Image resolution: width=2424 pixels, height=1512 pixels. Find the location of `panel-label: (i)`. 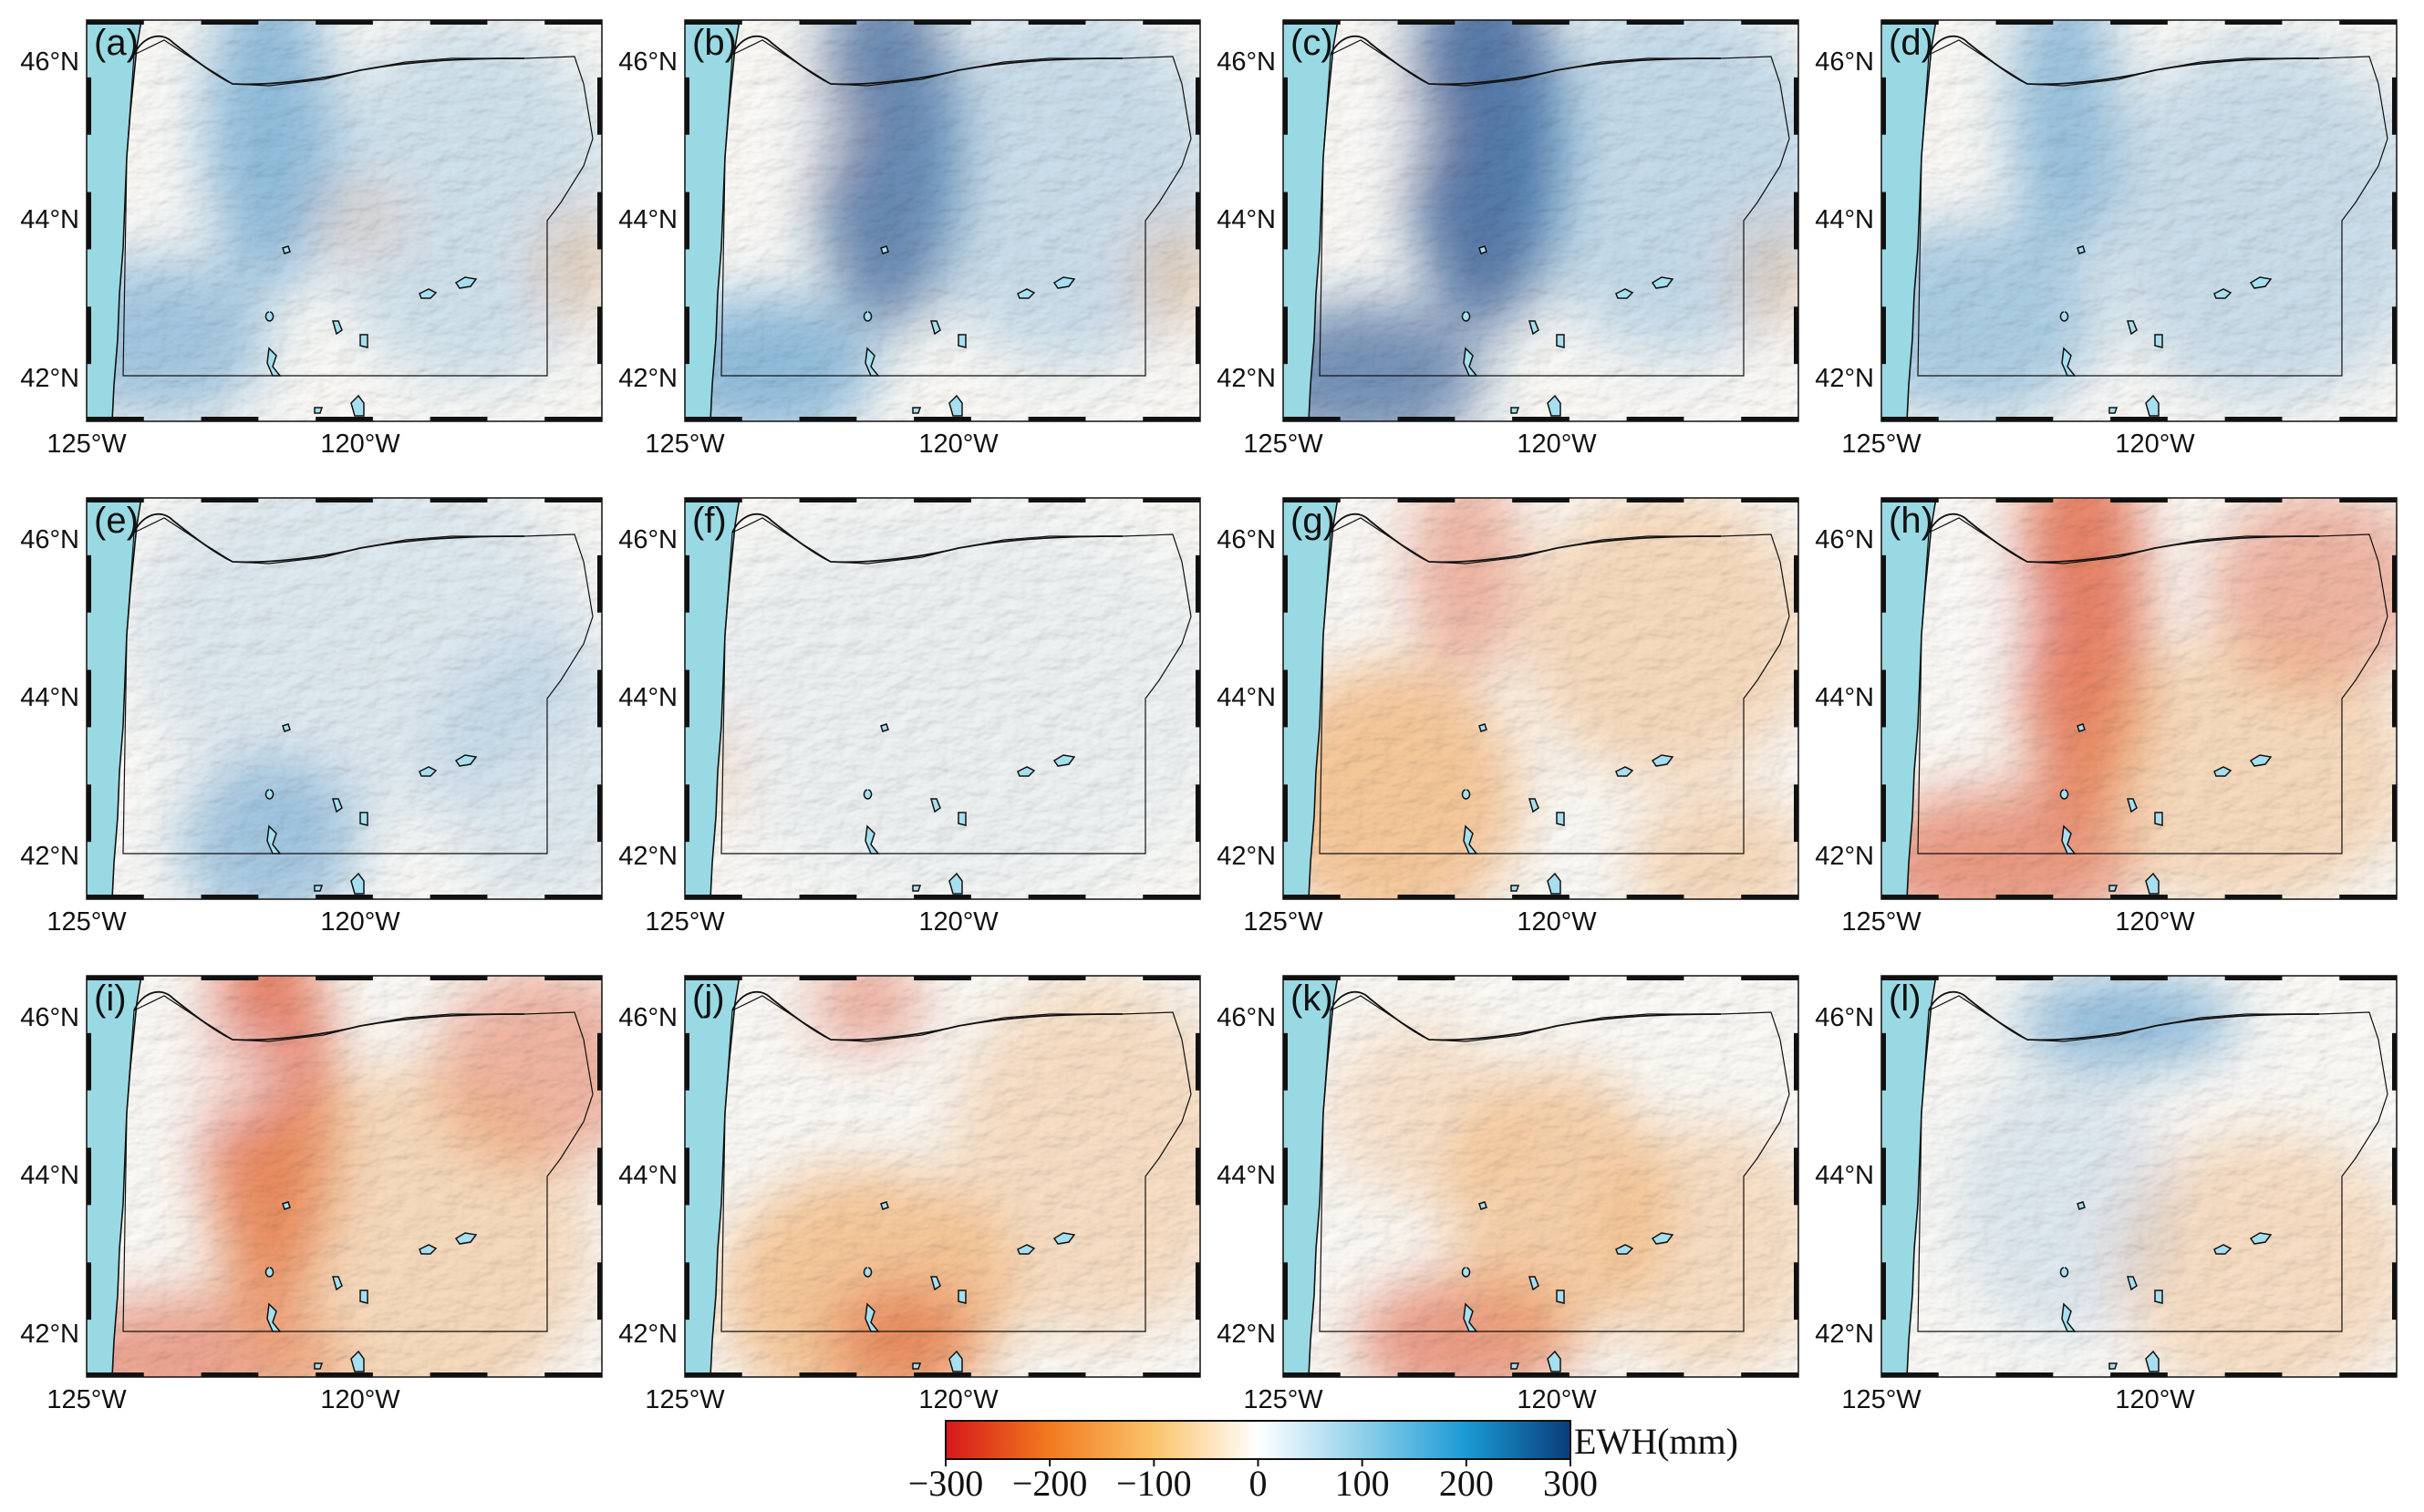

panel-label: (i) is located at coordinates (111, 999).